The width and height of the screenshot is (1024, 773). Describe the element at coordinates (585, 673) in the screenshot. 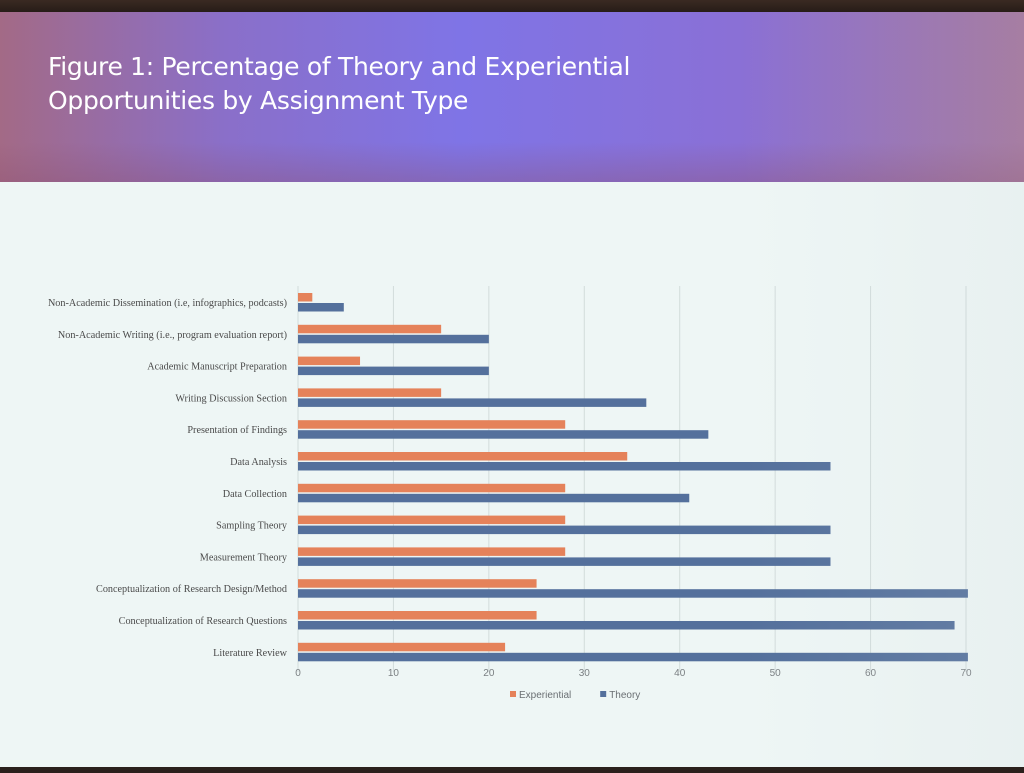

I see `x-tick-label: 30` at that location.